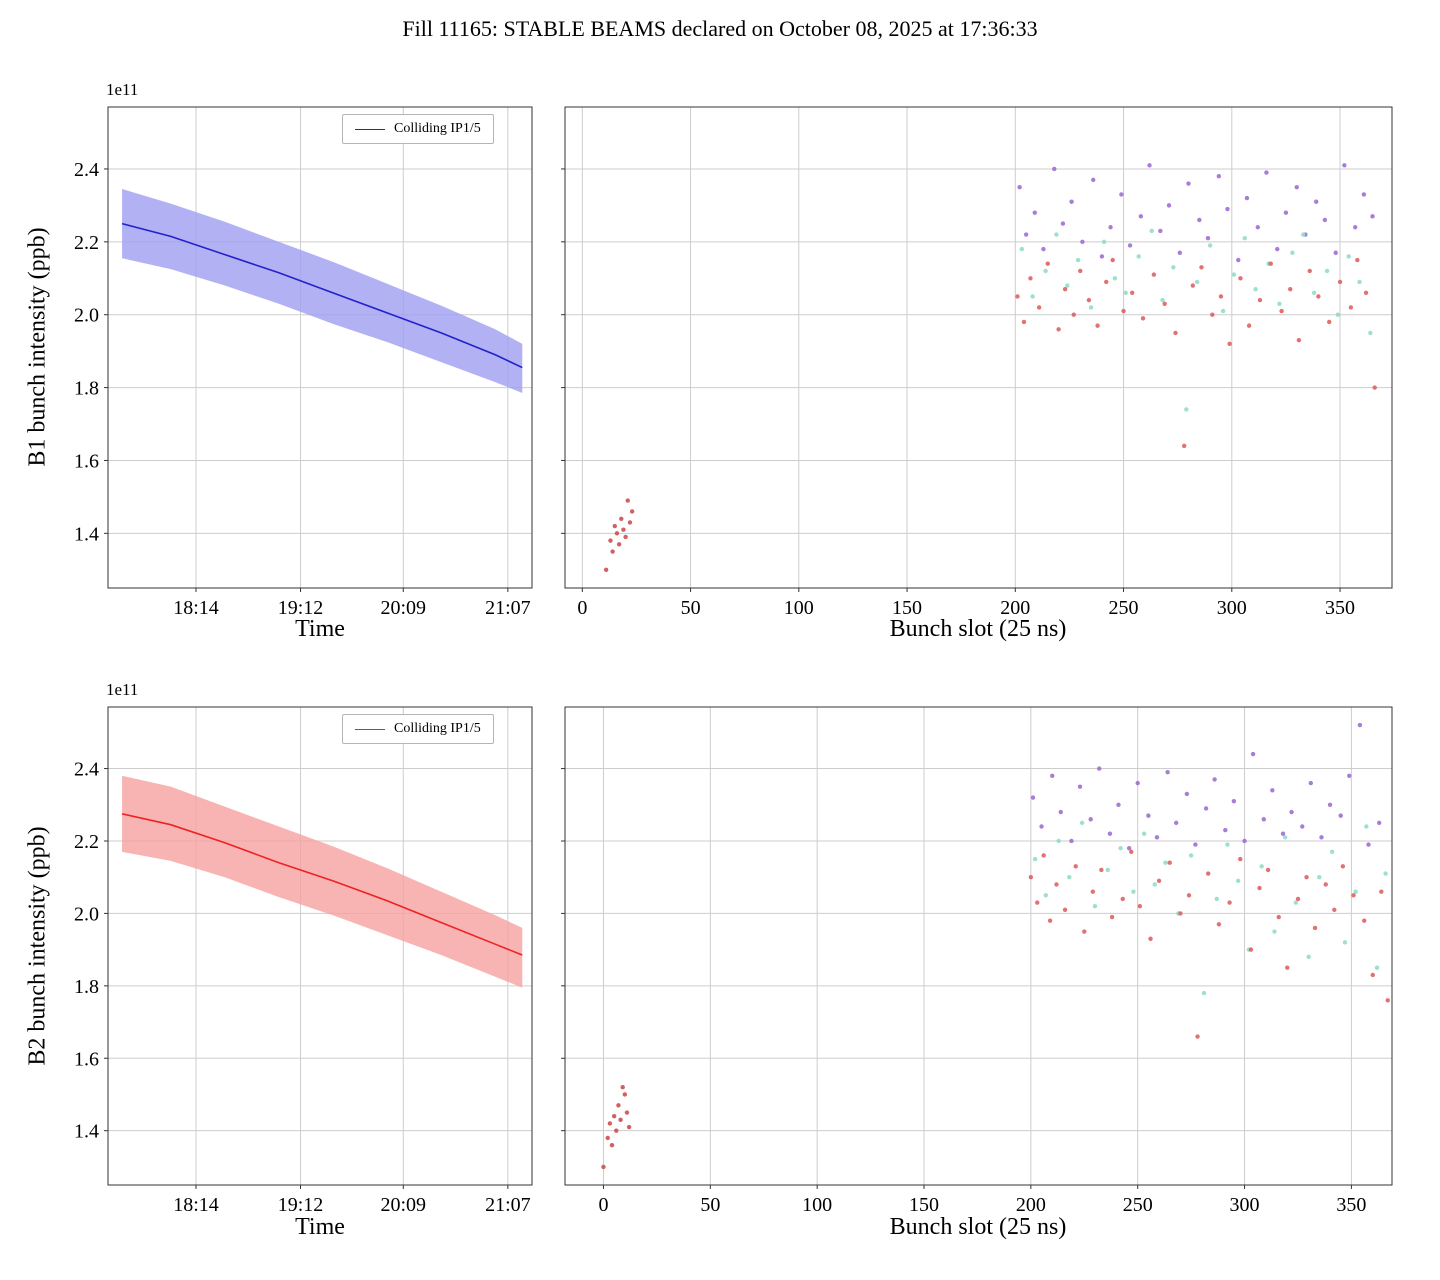  I want to click on b2-offset-label: 1e11, so click(122, 689).